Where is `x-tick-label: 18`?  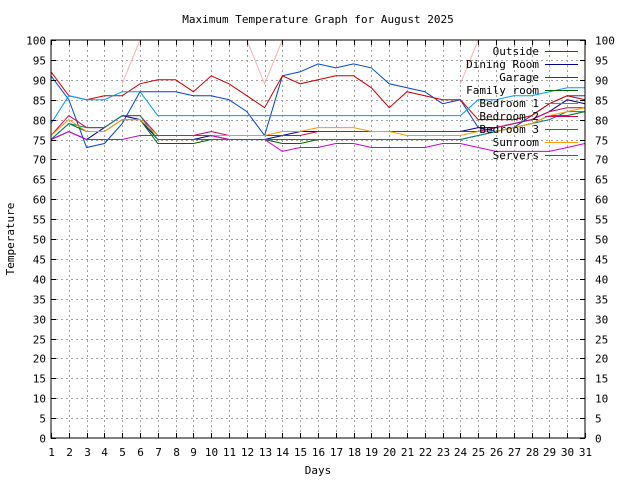
x-tick-label: 18 is located at coordinates (354, 452).